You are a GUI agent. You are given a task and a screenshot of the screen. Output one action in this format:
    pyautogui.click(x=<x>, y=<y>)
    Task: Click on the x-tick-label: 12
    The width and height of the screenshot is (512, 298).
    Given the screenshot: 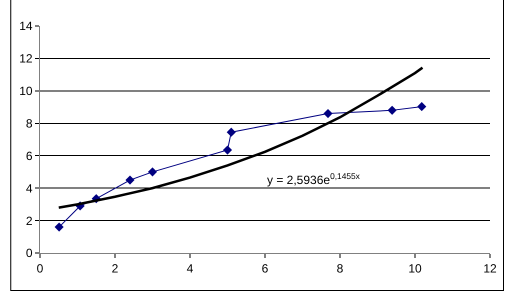 What is the action you would take?
    pyautogui.click(x=490, y=268)
    